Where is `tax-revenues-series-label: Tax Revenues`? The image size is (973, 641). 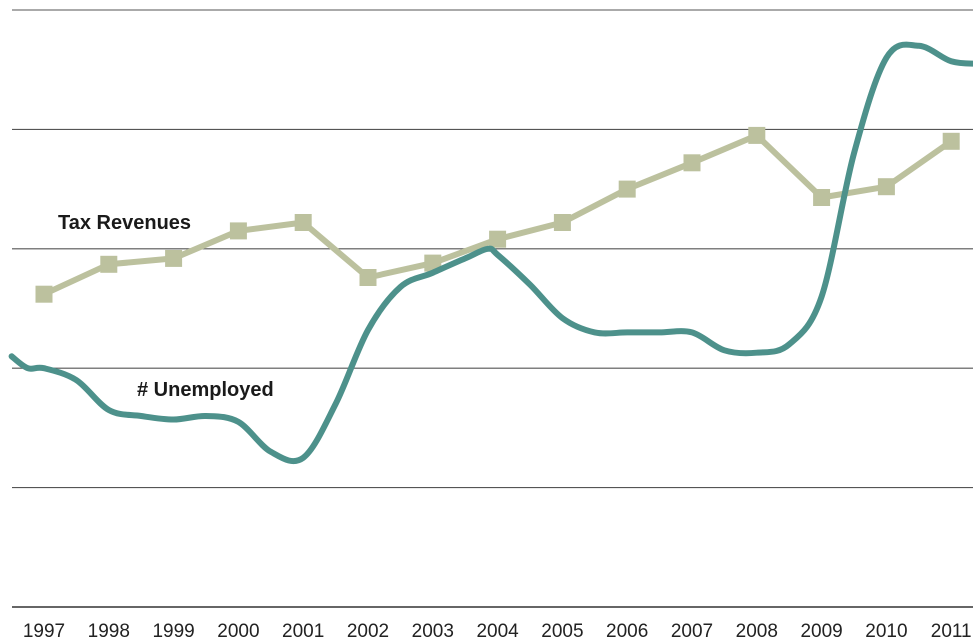
tax-revenues-series-label: Tax Revenues is located at coordinates (124, 223).